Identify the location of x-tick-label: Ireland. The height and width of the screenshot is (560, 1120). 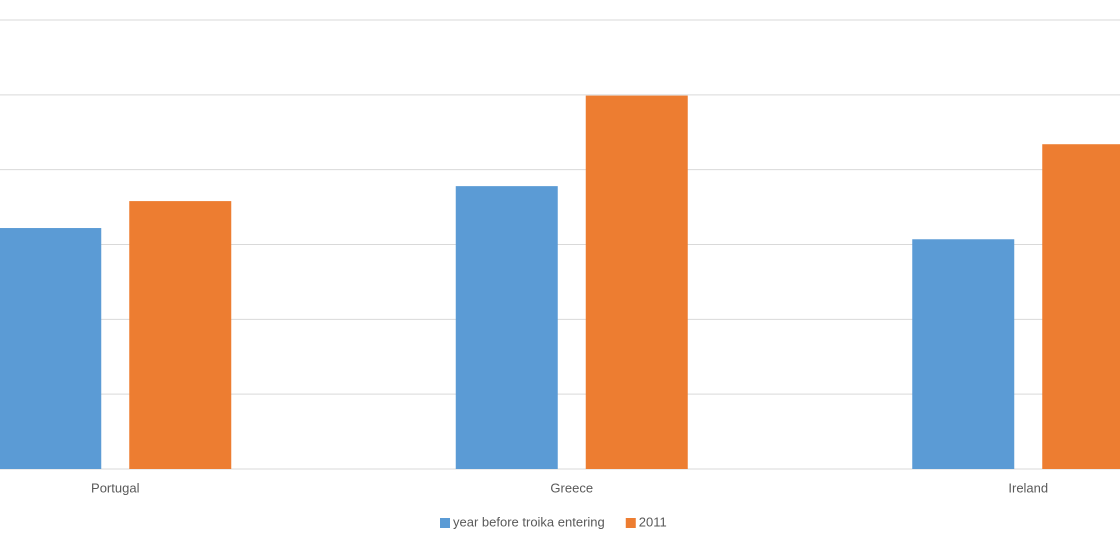
(1028, 487).